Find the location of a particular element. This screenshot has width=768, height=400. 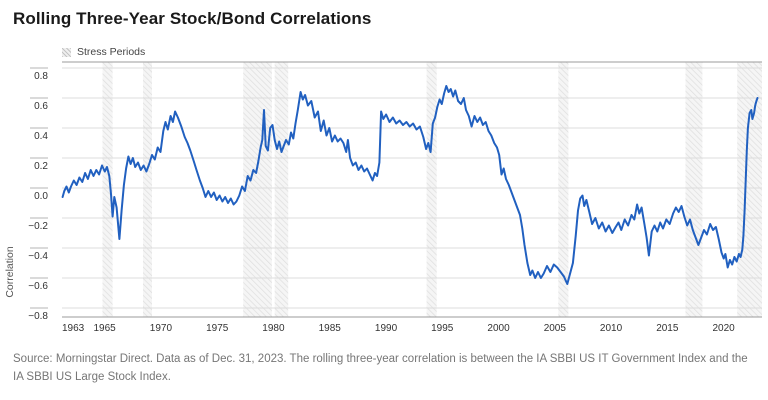

x-tick-label: 1990 is located at coordinates (386, 328).